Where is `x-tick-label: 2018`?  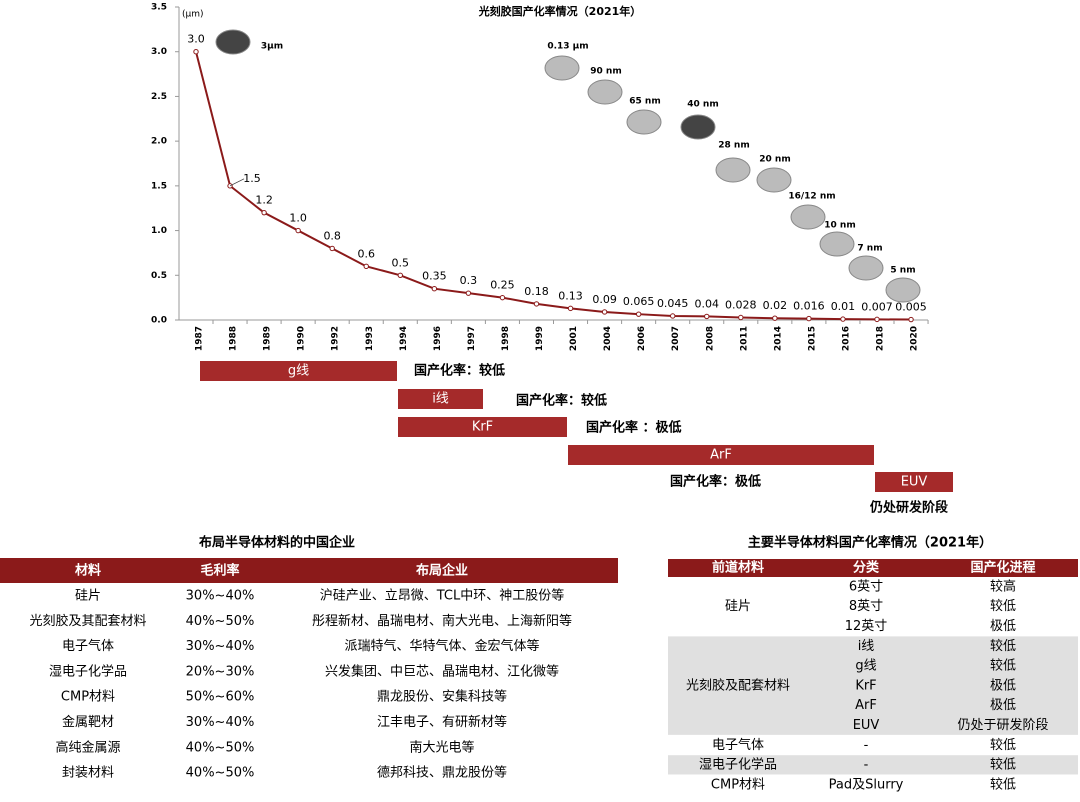 x-tick-label: 2018 is located at coordinates (881, 338).